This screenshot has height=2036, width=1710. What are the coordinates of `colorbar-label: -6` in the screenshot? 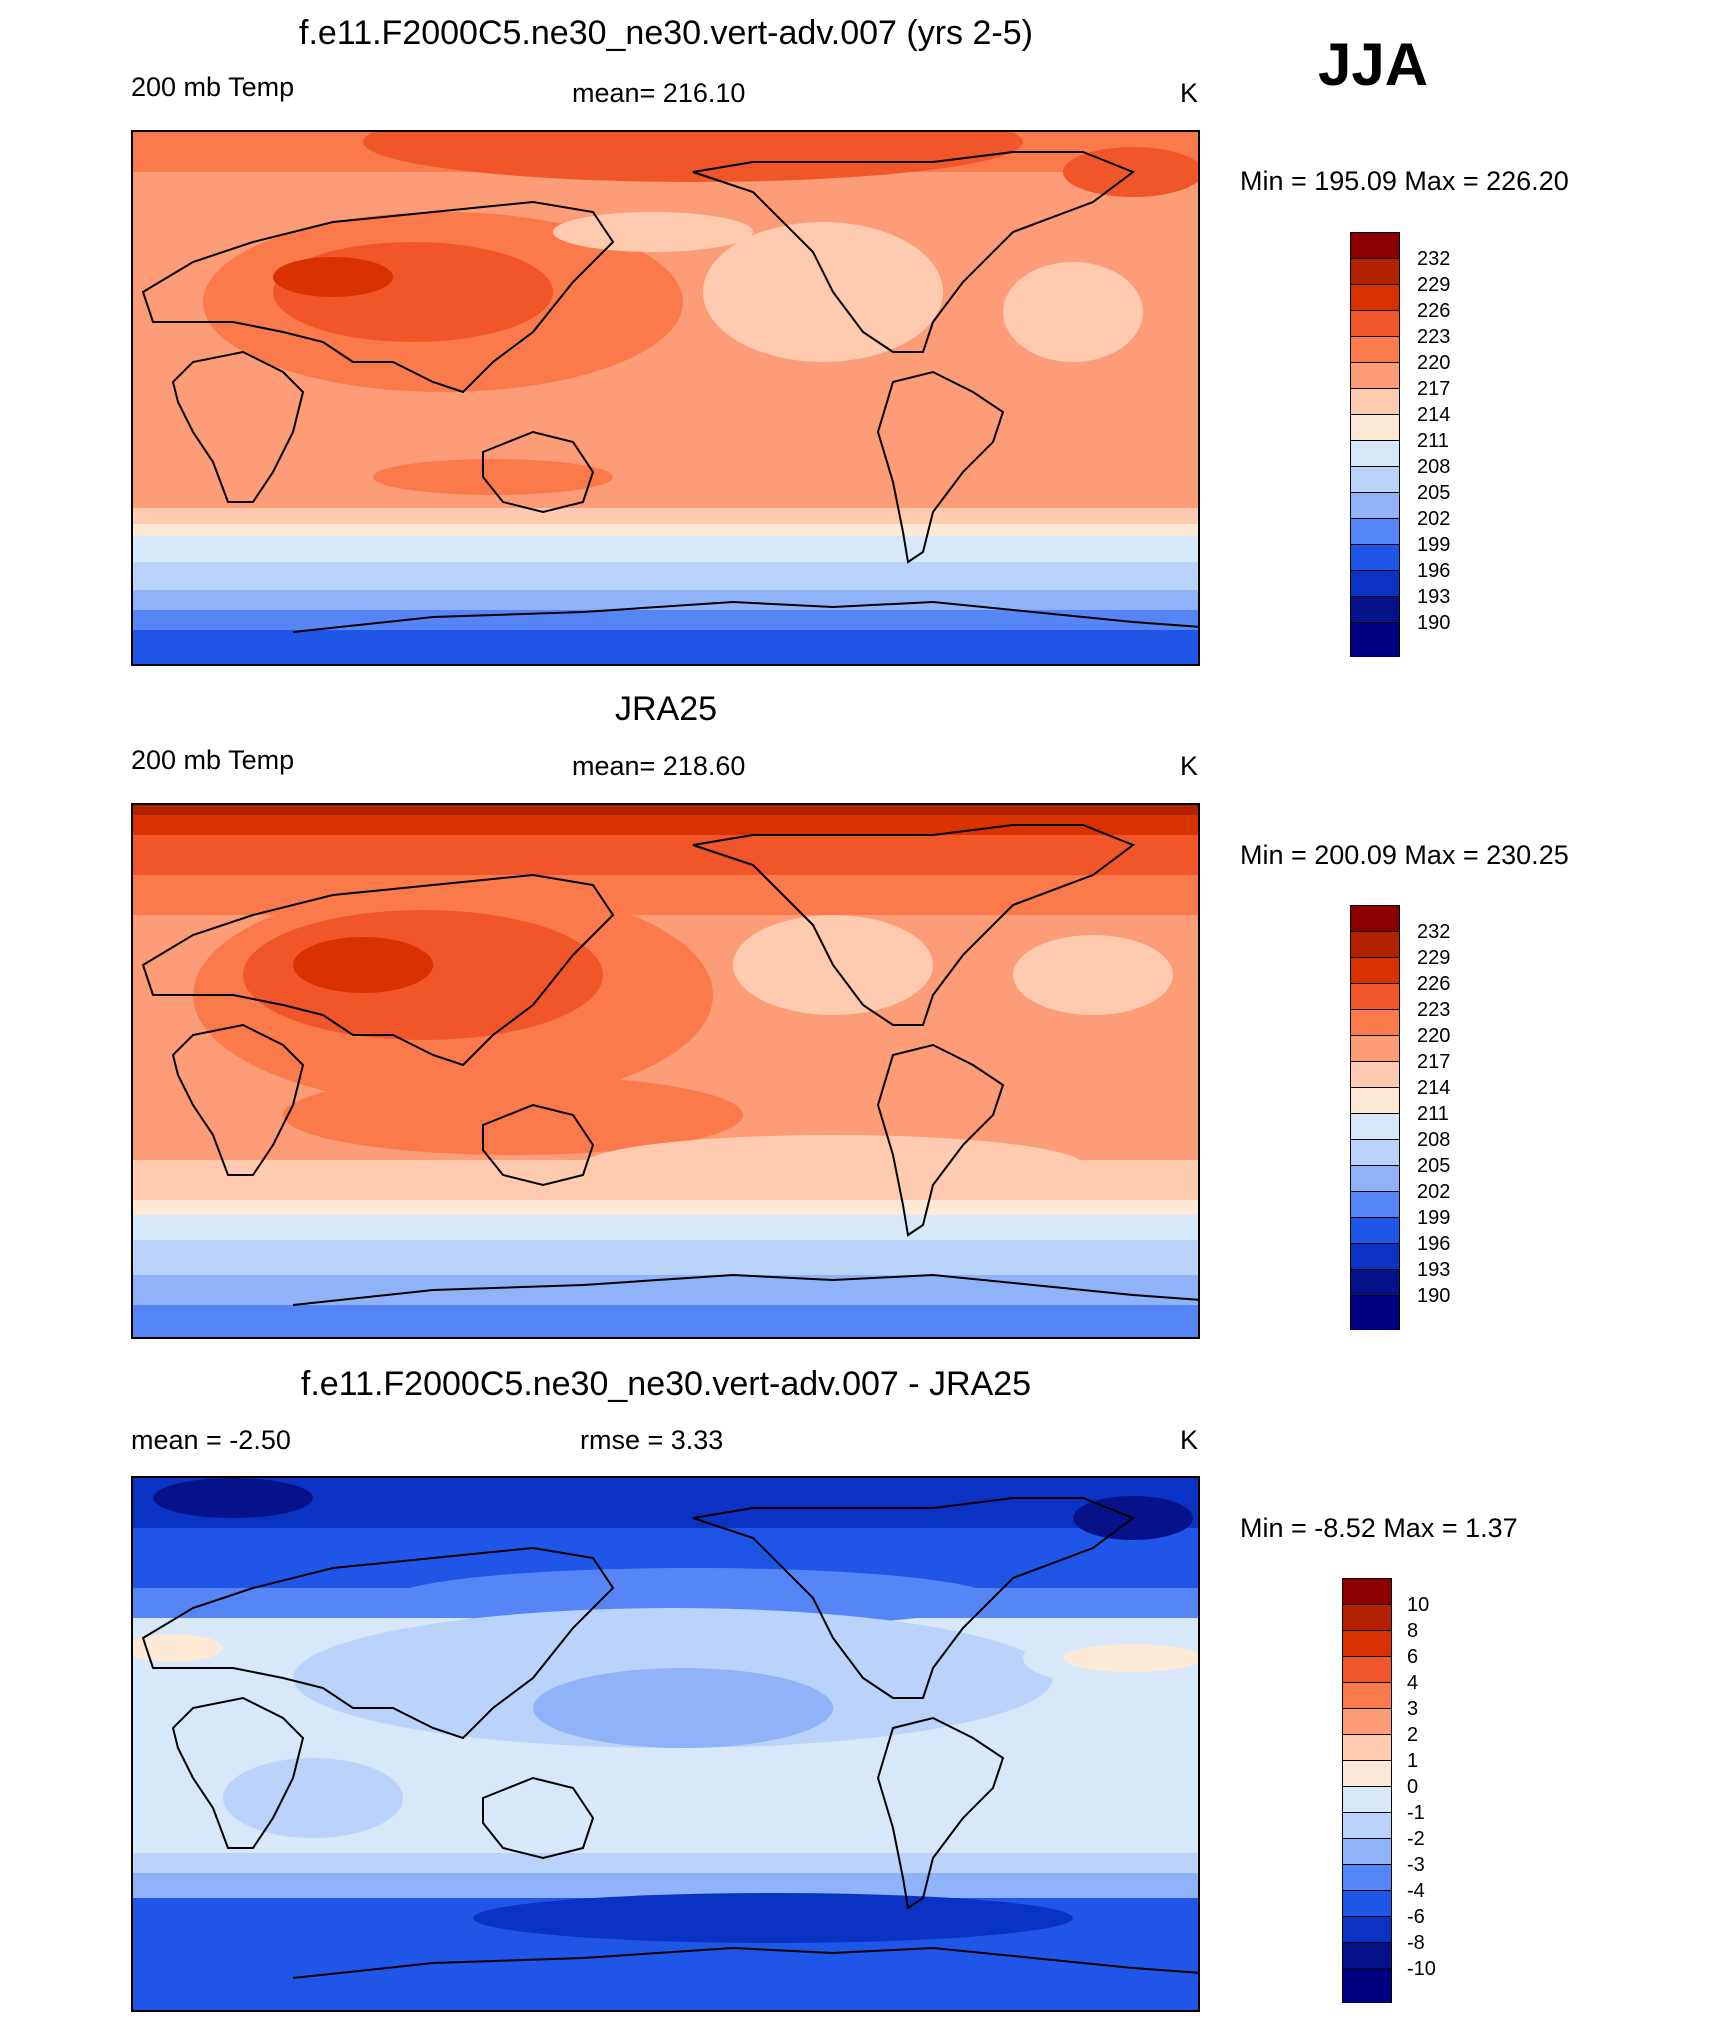 It's located at (1416, 1917).